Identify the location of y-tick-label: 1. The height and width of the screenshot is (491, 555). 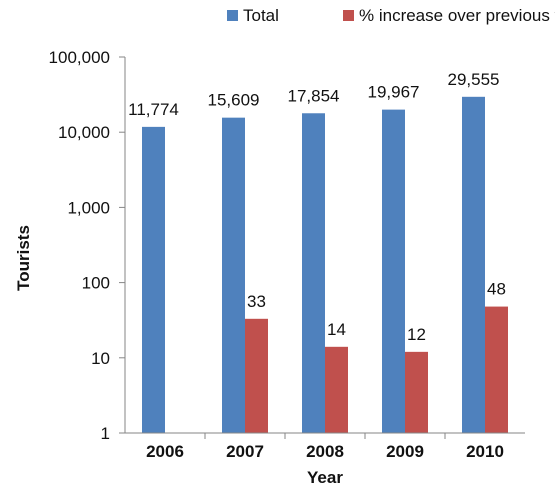
(105, 433).